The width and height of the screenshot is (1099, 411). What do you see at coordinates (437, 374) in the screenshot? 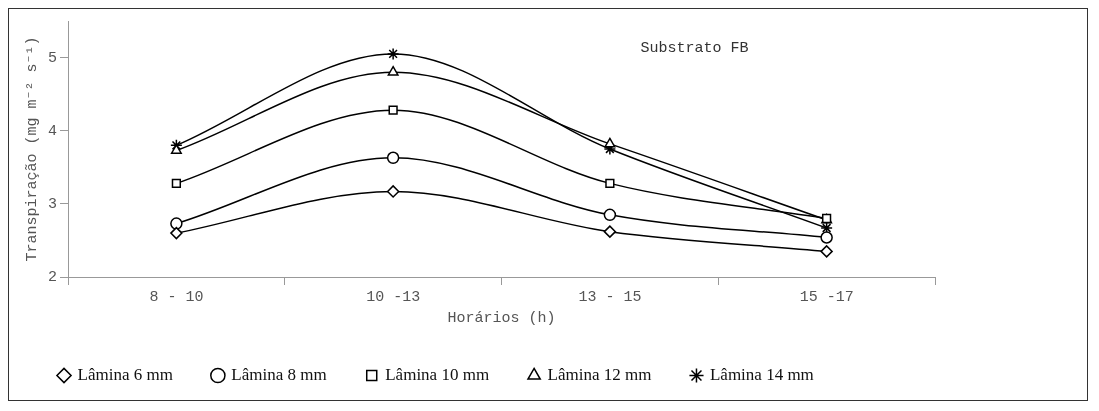
I see `legend-label: Lâmina 10 mm` at bounding box center [437, 374].